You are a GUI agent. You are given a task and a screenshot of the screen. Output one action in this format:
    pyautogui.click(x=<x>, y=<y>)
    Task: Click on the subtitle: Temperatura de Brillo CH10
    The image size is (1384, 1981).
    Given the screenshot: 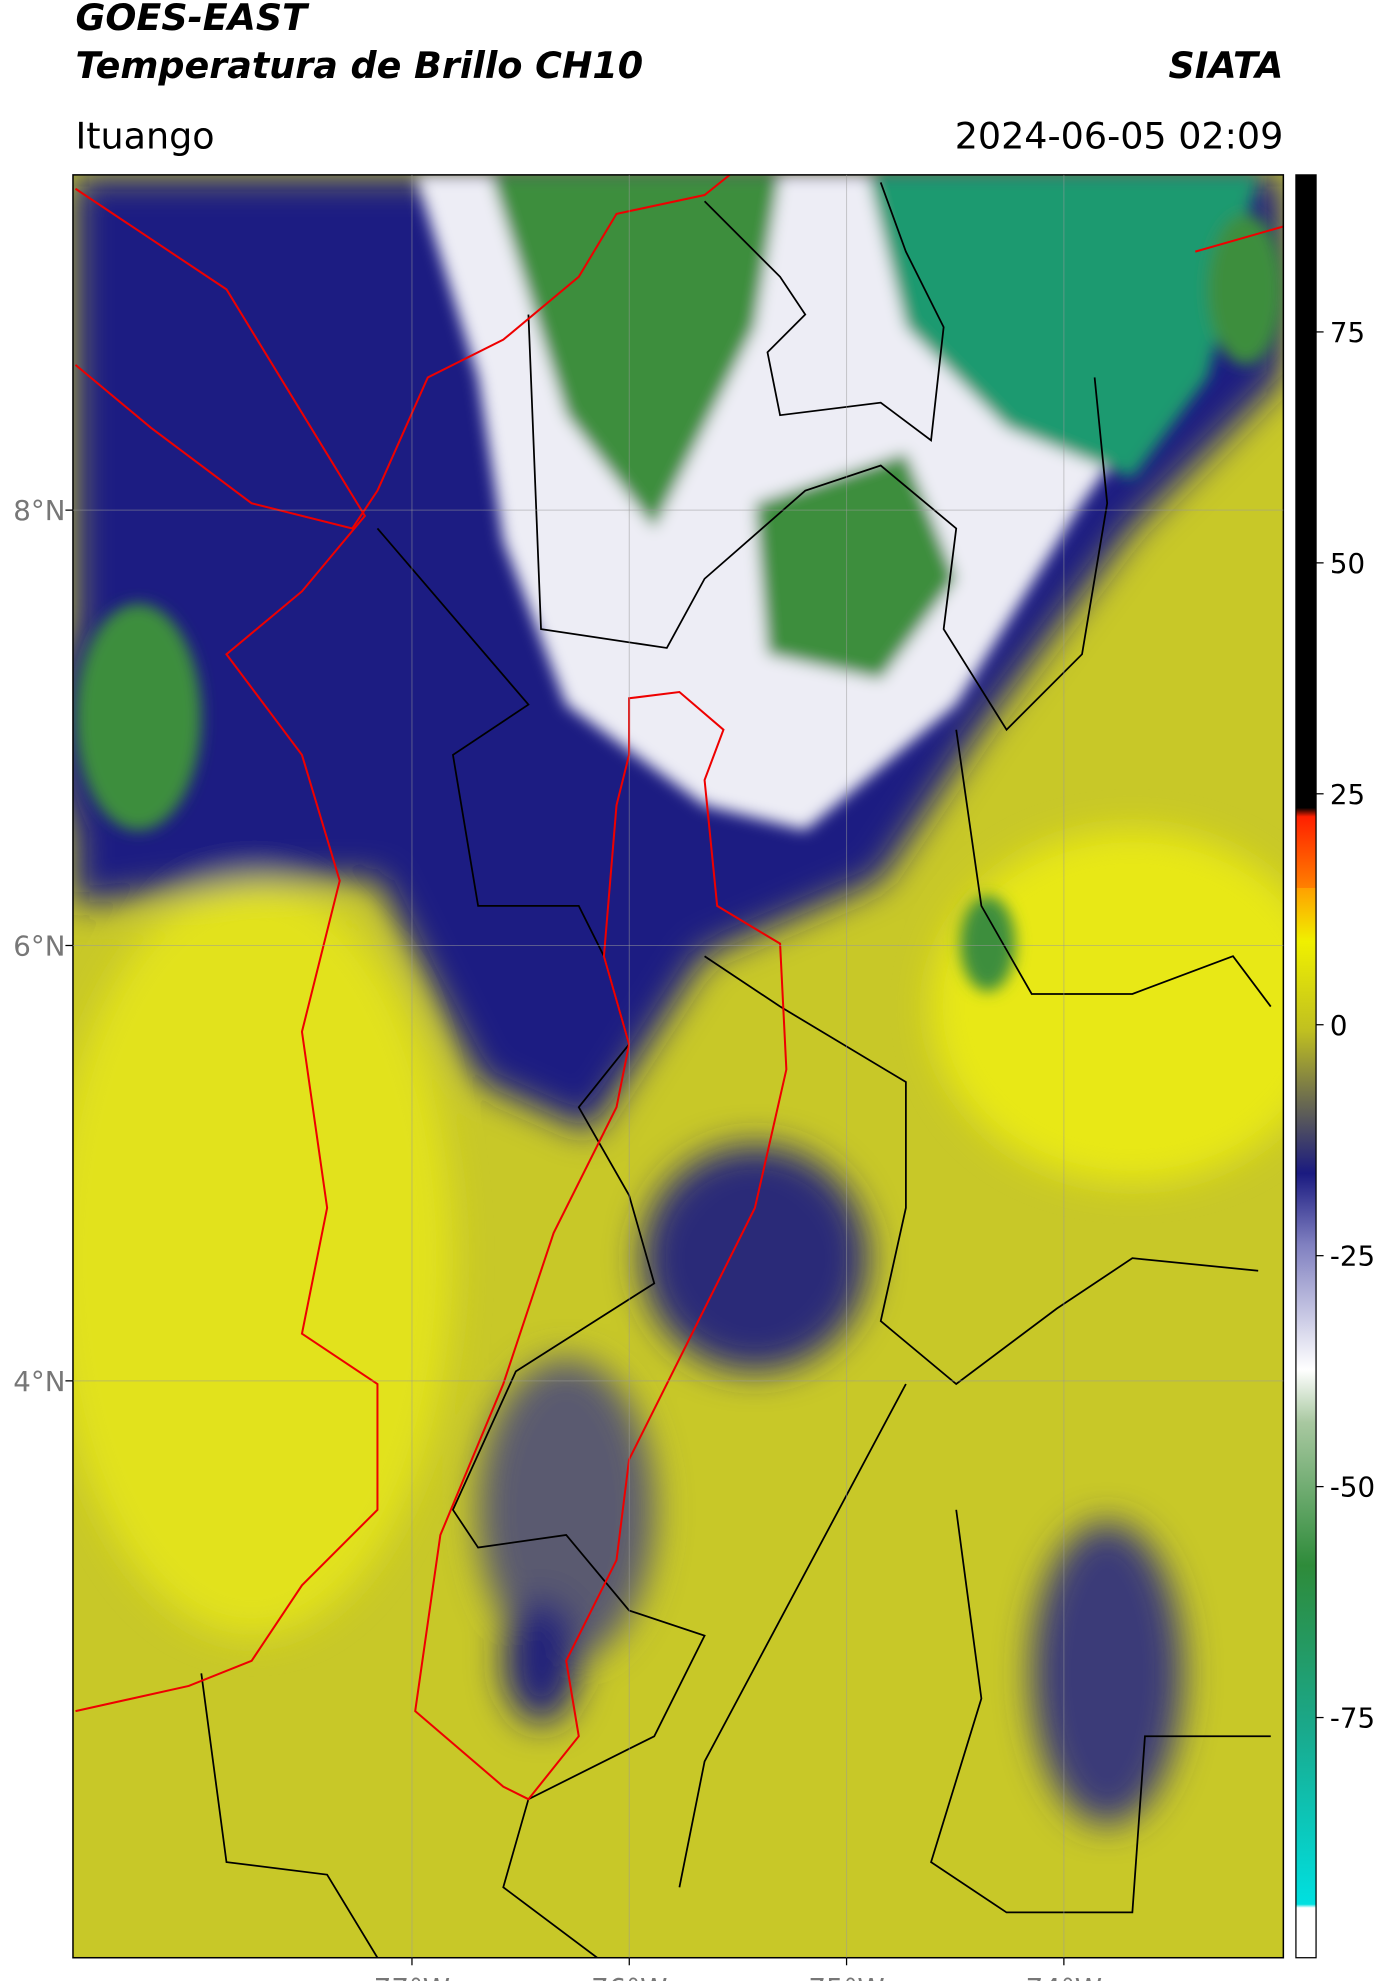 What is the action you would take?
    pyautogui.click(x=359, y=65)
    